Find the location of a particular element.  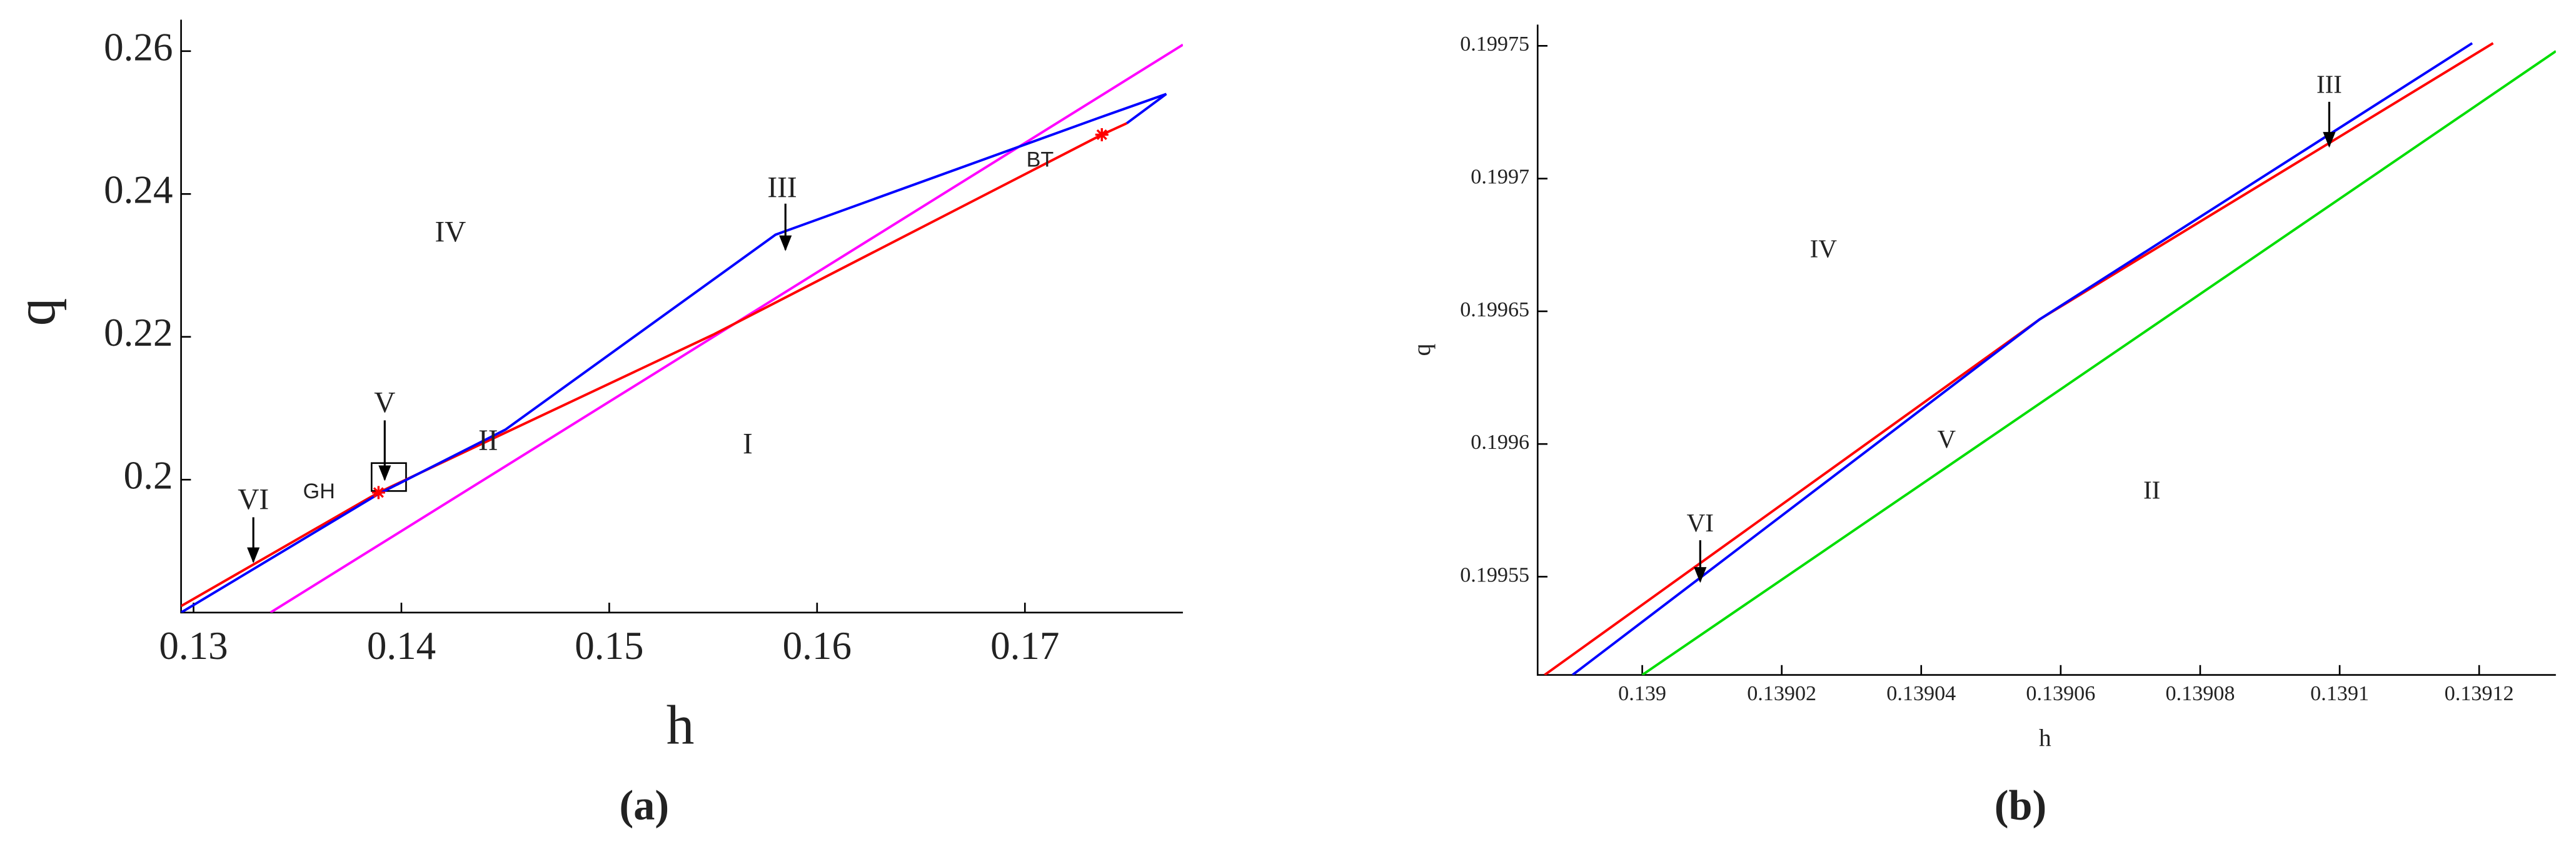

x-tick-label: 0.14 is located at coordinates (401, 646).